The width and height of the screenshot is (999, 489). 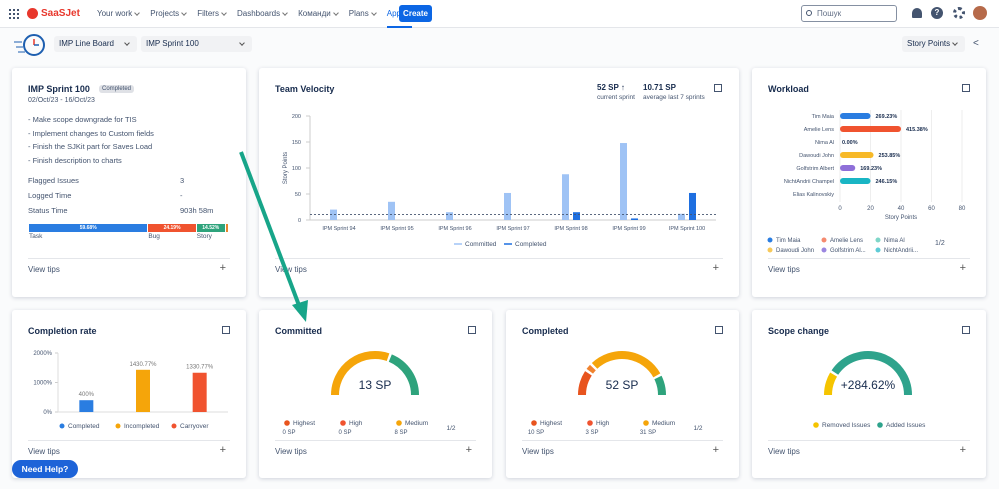 What do you see at coordinates (204, 236) in the screenshot?
I see `segment-category: Story` at bounding box center [204, 236].